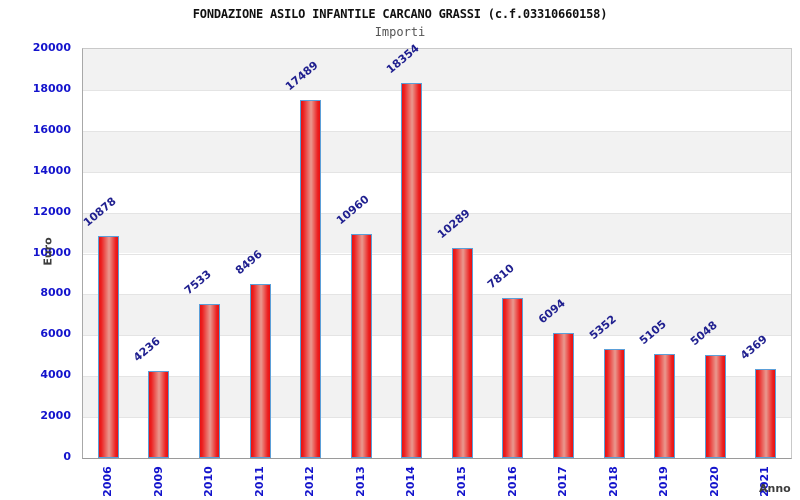  I want to click on x-tick-label: 2019, so click(664, 480).